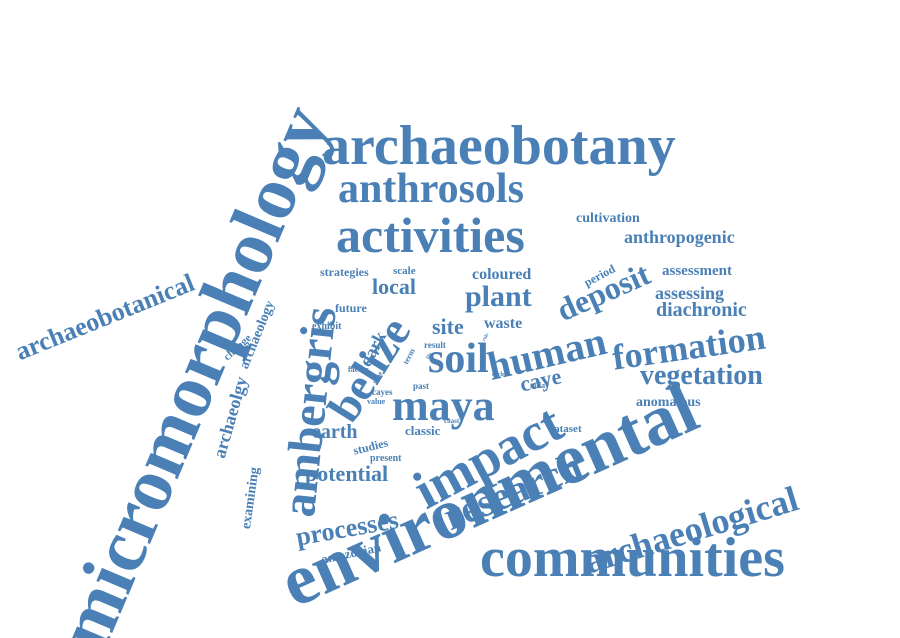  What do you see at coordinates (251, 498) in the screenshot?
I see `word-examining: examining` at bounding box center [251, 498].